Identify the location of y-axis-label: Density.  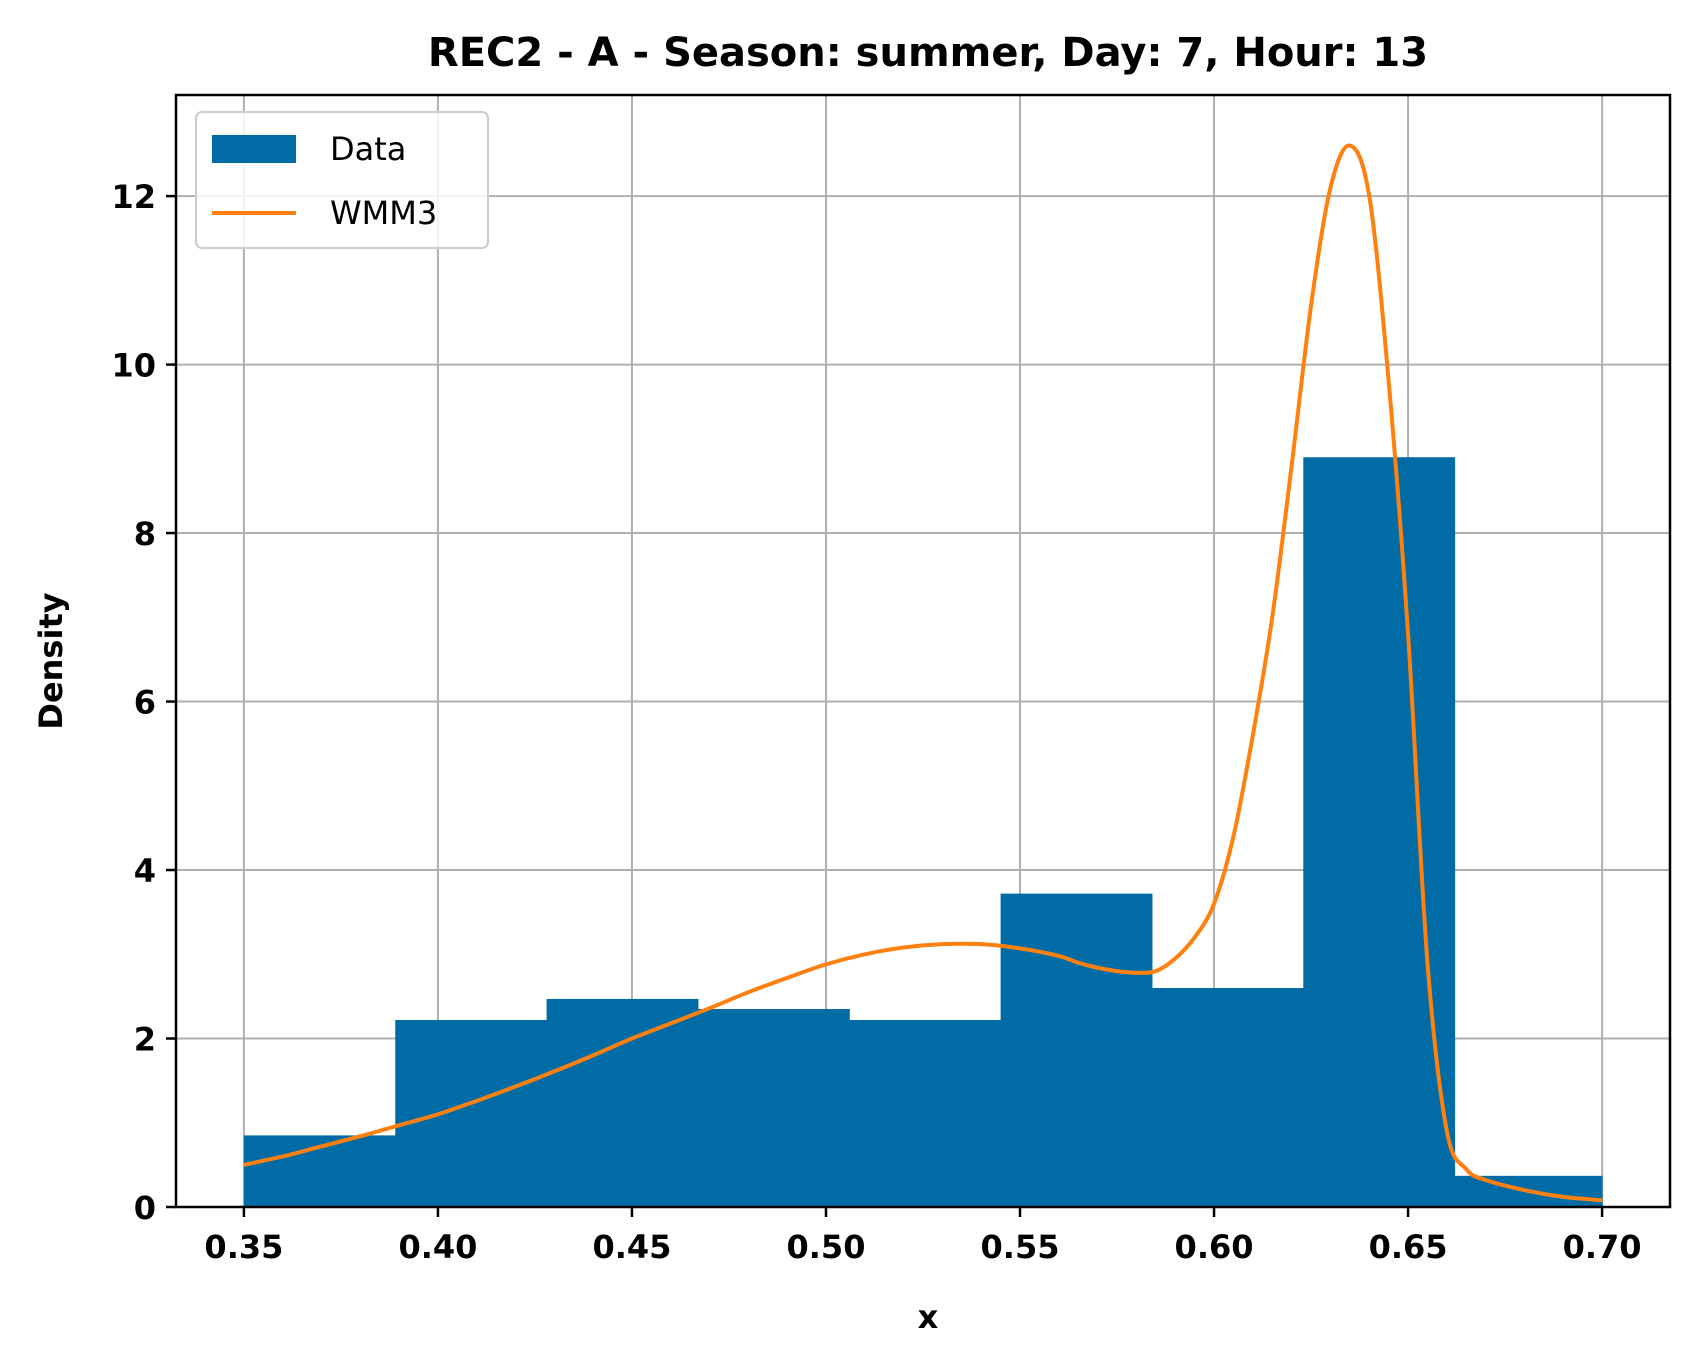
(51, 660).